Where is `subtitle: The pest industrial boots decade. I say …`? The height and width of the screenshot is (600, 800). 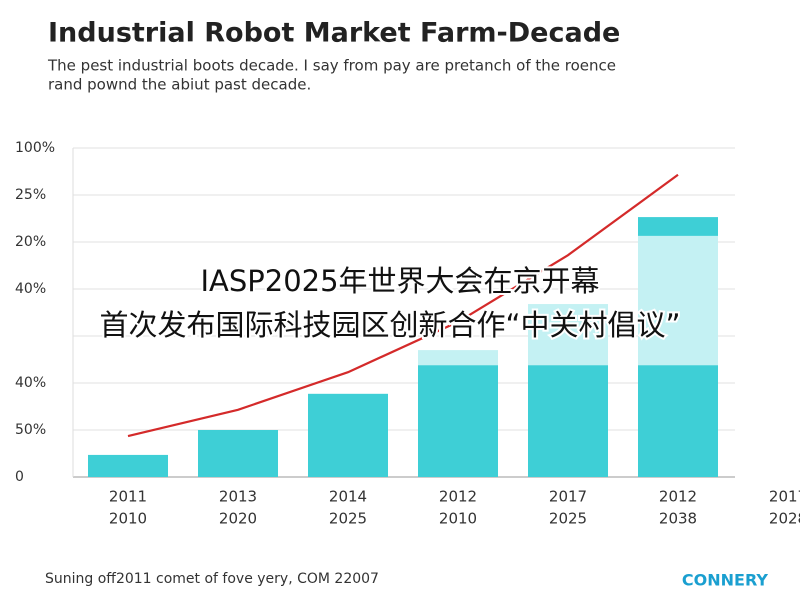
subtitle: The pest industrial boots decade. I say … is located at coordinates (331, 66).